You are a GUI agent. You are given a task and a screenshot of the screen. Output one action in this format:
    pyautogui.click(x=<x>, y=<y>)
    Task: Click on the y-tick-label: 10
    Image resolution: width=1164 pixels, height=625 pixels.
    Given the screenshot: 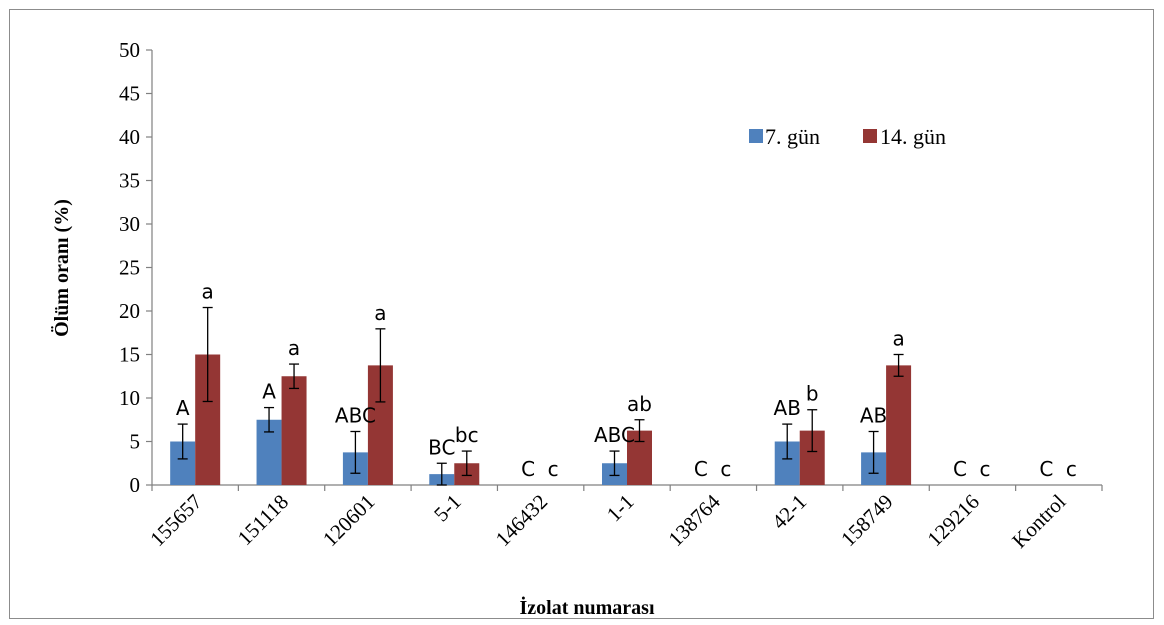 What is the action you would take?
    pyautogui.click(x=129, y=398)
    